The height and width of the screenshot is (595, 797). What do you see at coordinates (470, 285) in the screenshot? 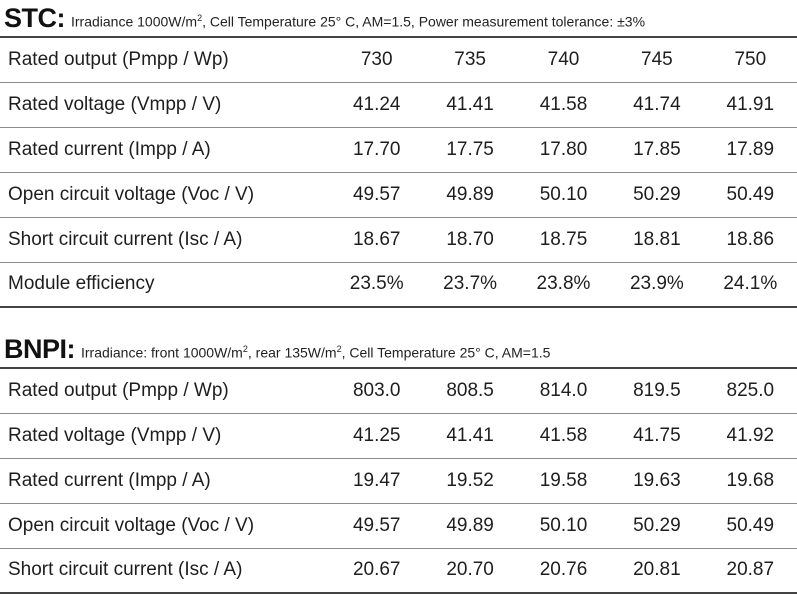
I see `table-cell: 23.7%` at bounding box center [470, 285].